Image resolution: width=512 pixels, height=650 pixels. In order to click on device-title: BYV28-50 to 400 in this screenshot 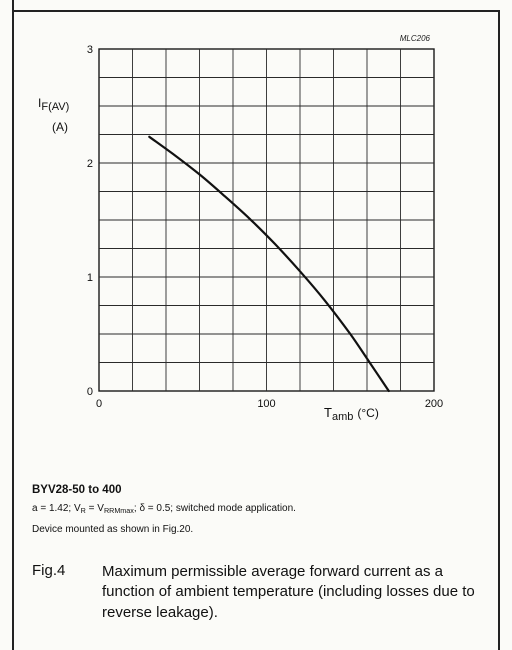, I will do `click(77, 490)`.